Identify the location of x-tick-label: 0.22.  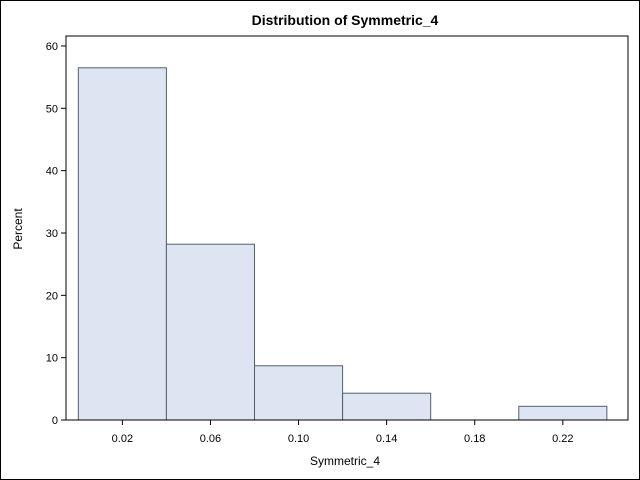
(562, 439).